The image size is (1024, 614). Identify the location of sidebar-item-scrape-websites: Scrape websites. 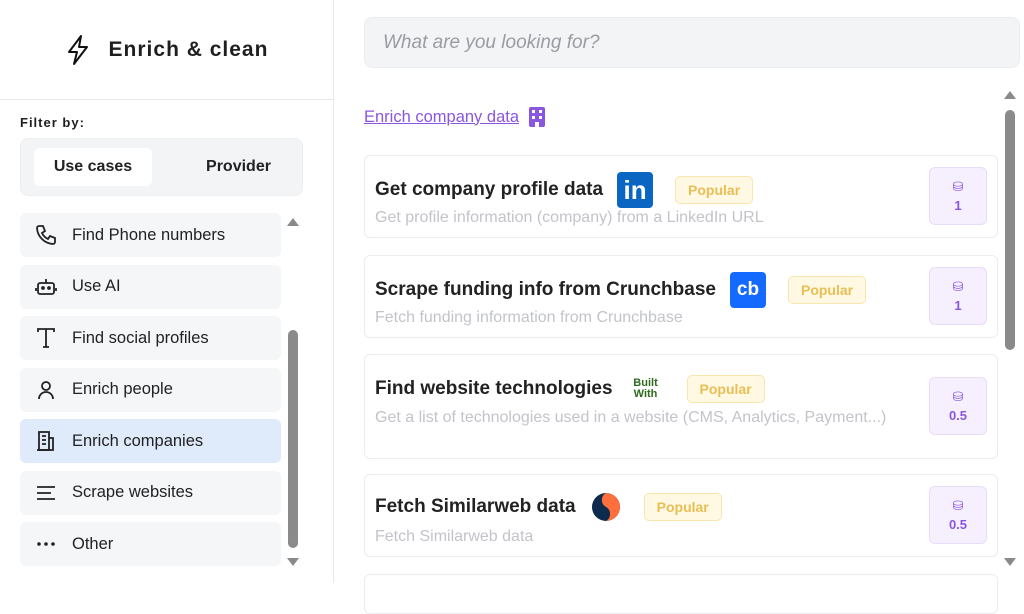
(150, 492).